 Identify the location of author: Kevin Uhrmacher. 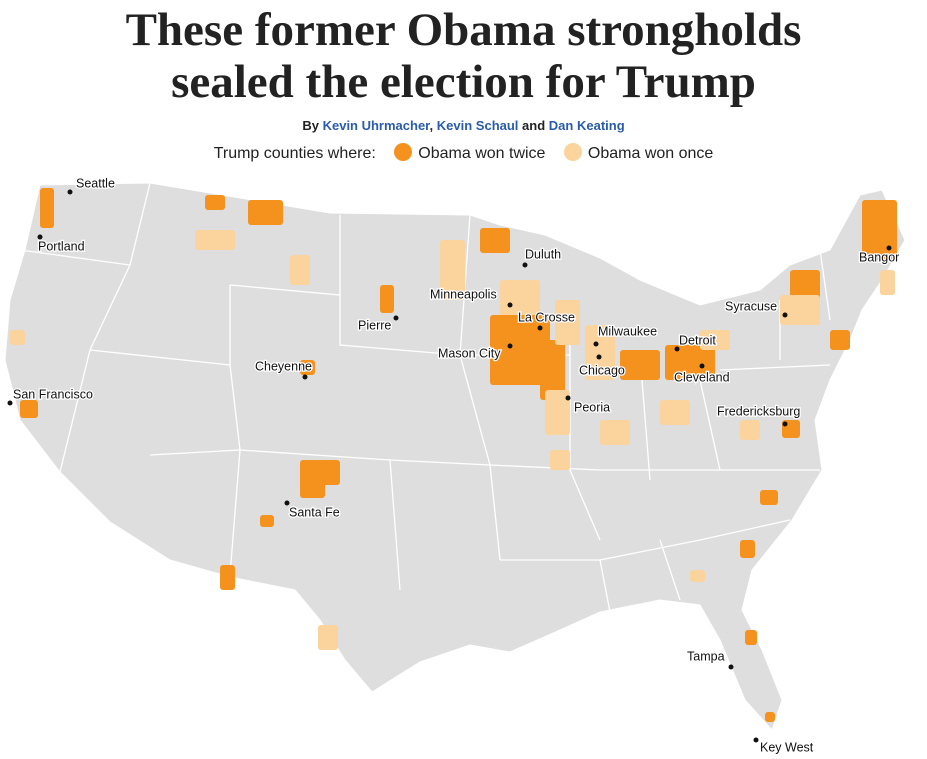
(376, 125).